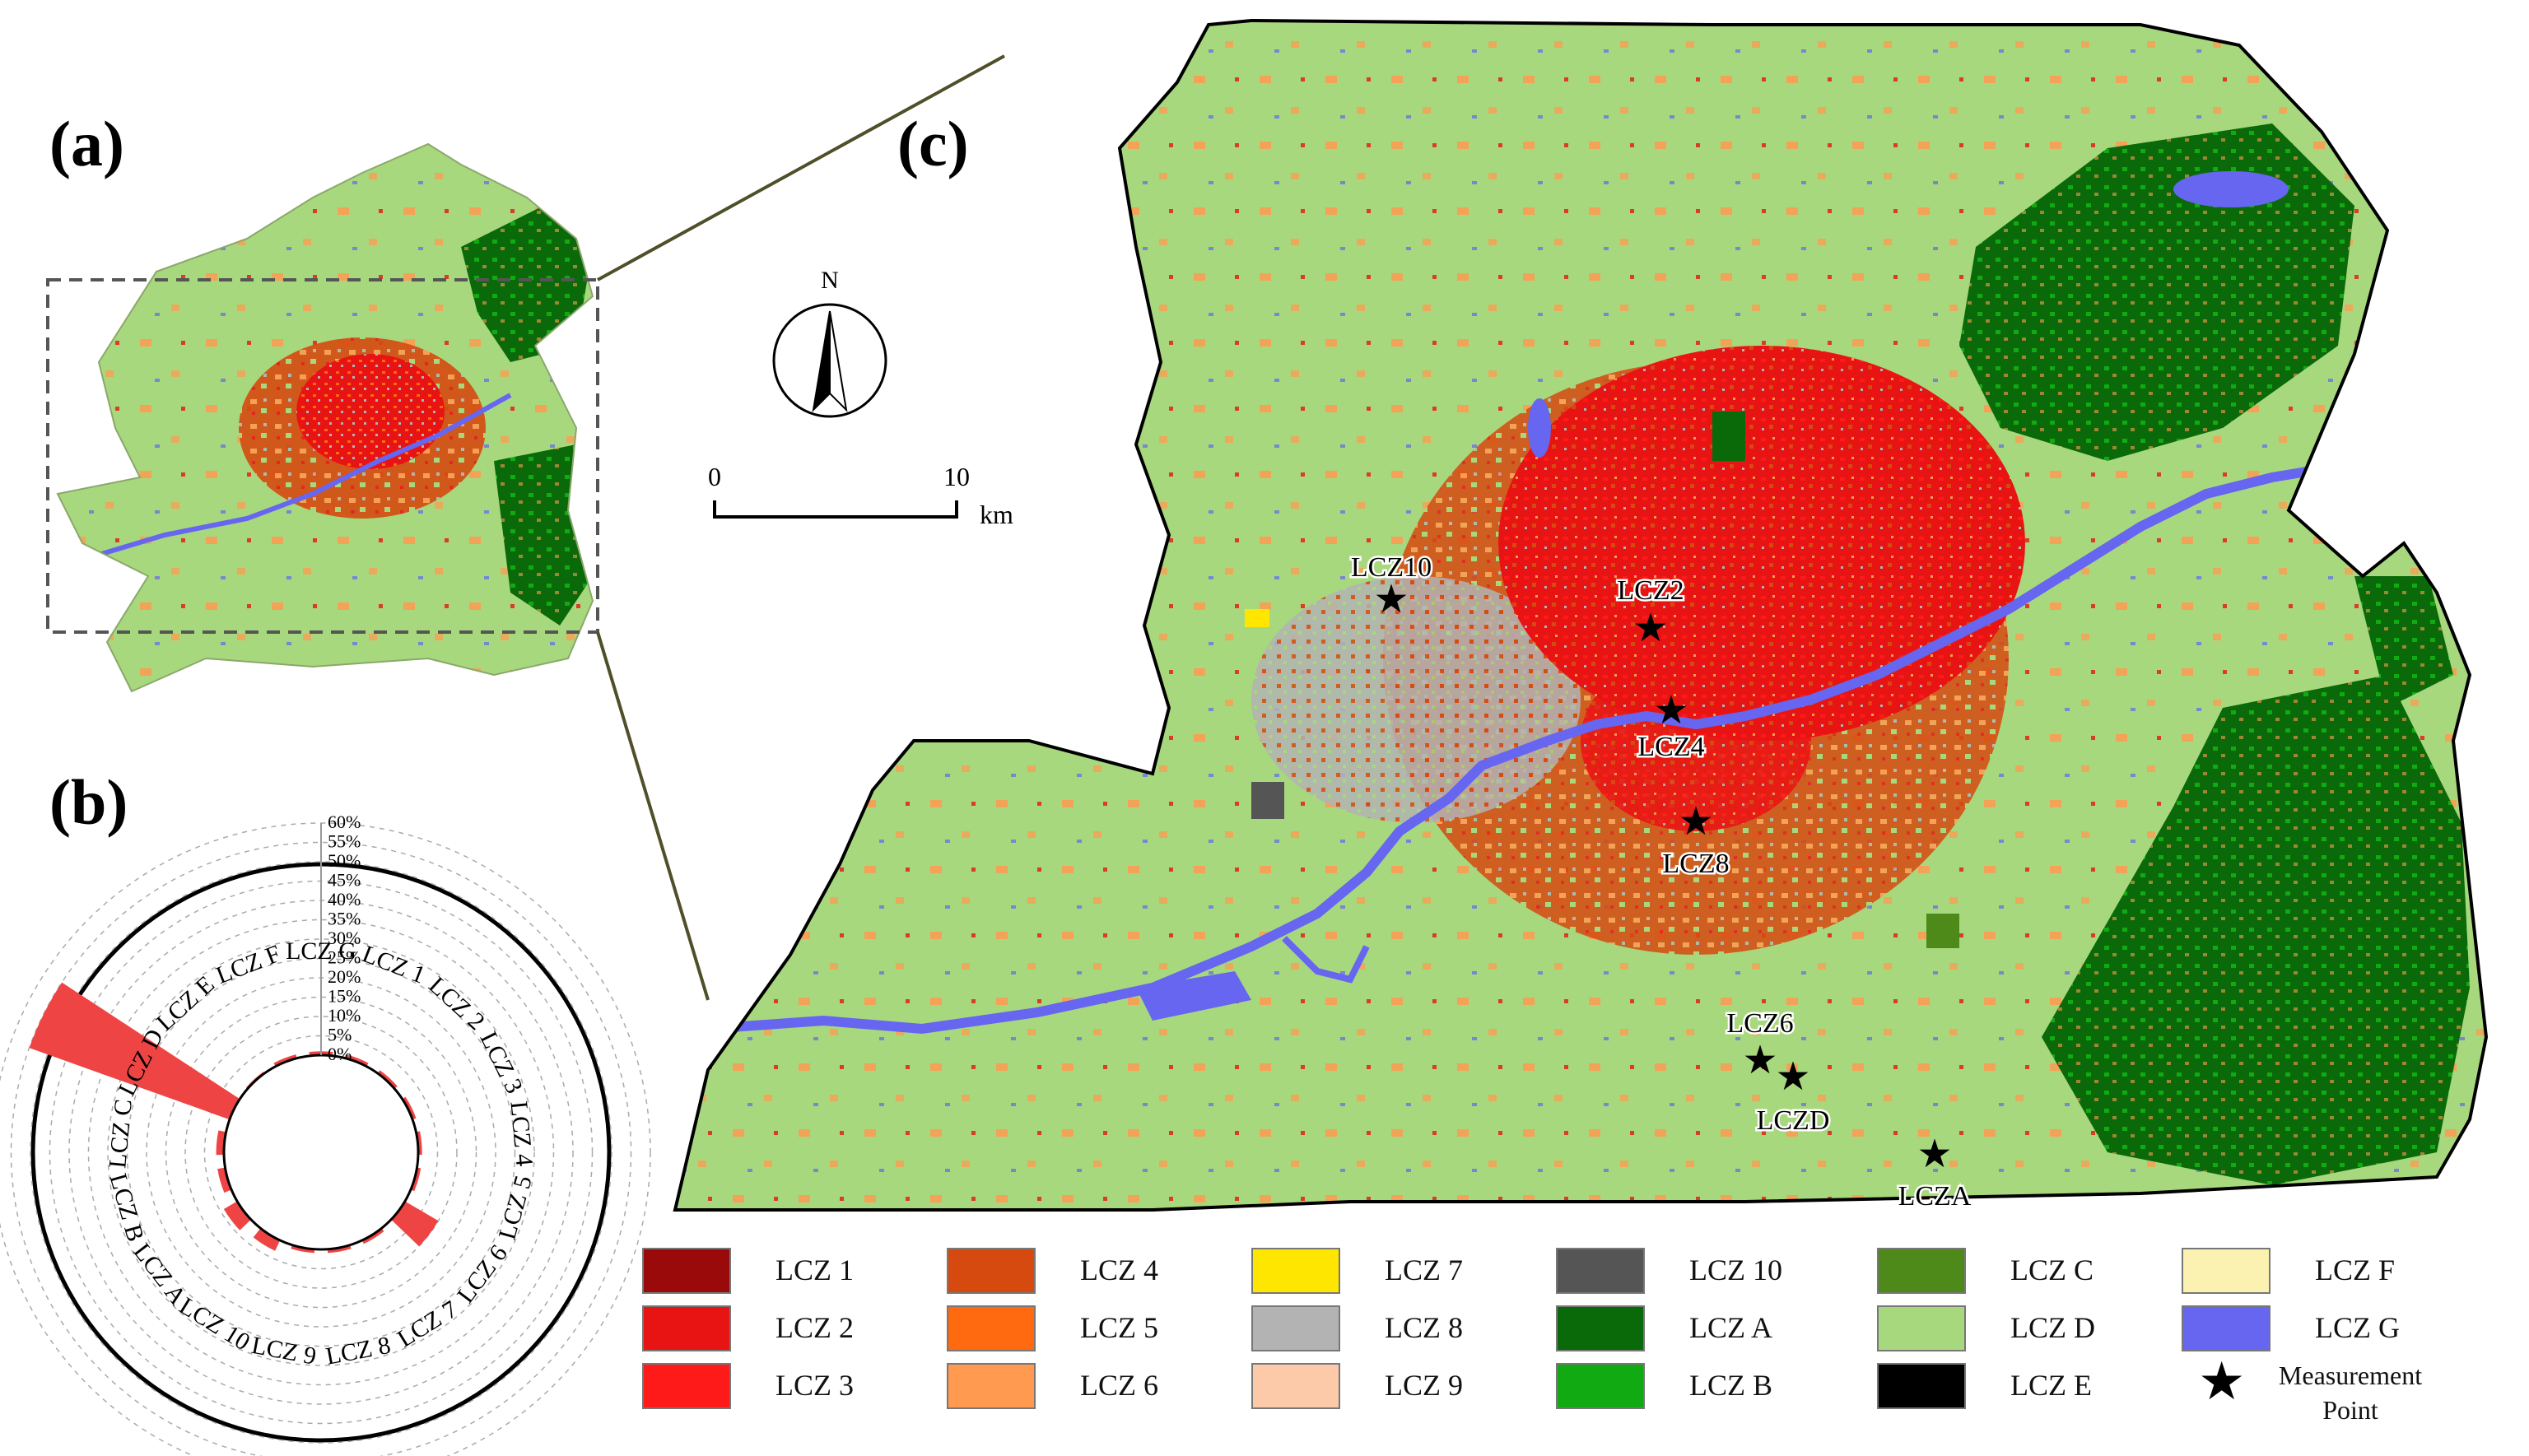 This screenshot has width=2529, height=1456. Describe the element at coordinates (830, 280) in the screenshot. I see `north-label: N` at that location.